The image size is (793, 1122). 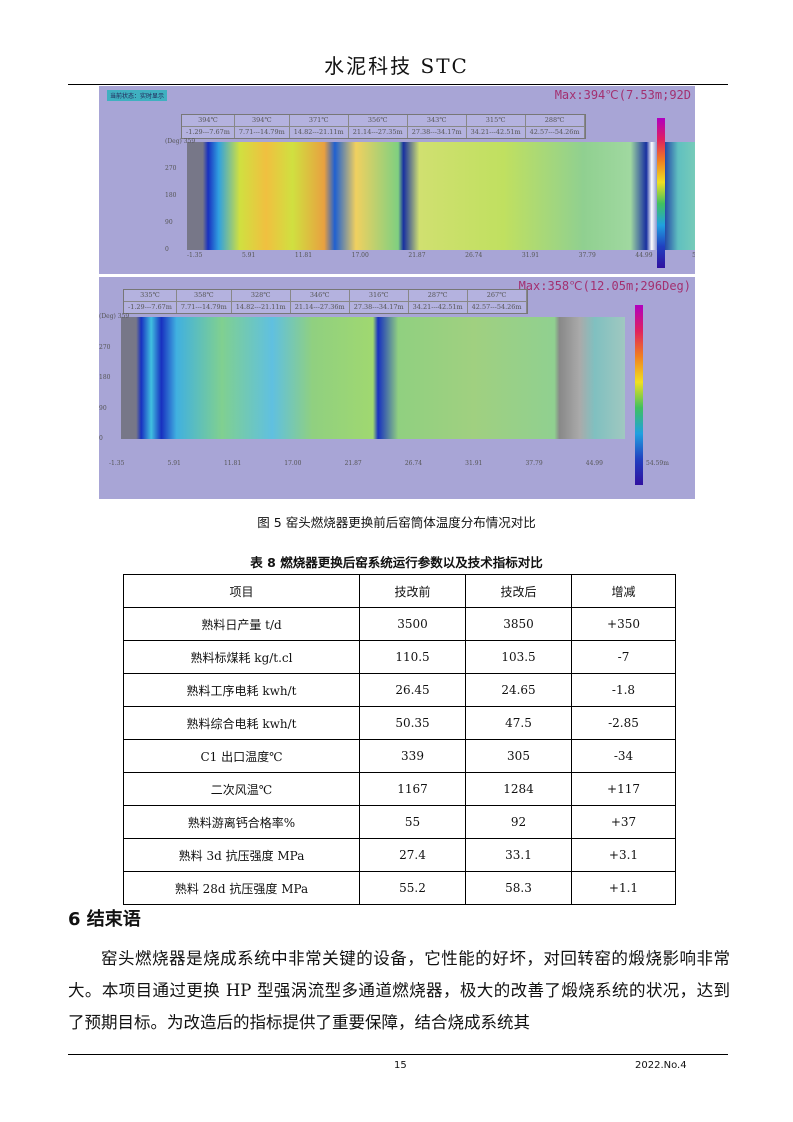 I want to click on table-row: 熟料工序电耗 kwh/t 26.45 24.65 -1.8, so click(x=399, y=690).